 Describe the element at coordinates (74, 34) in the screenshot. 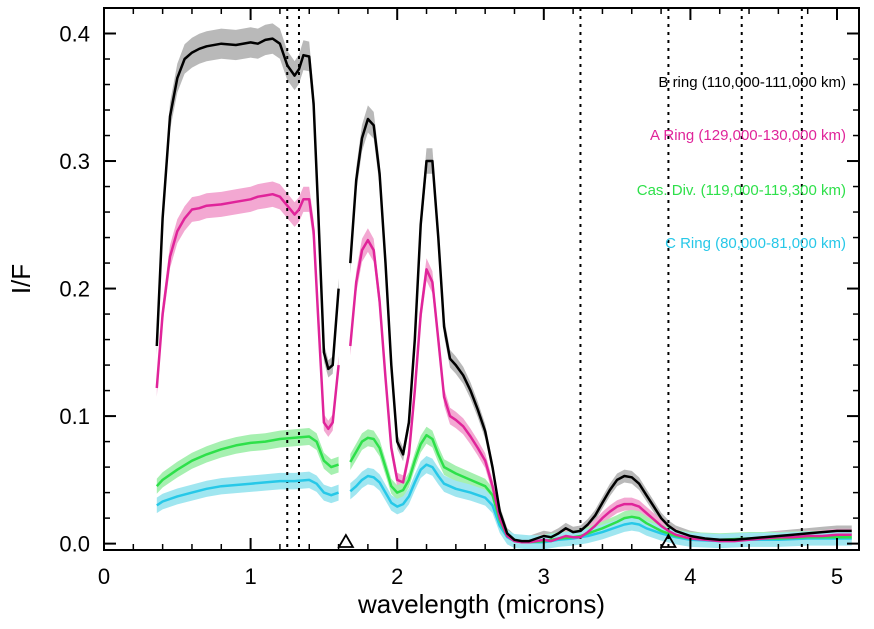

I see `y-tick-label: 0.4` at that location.